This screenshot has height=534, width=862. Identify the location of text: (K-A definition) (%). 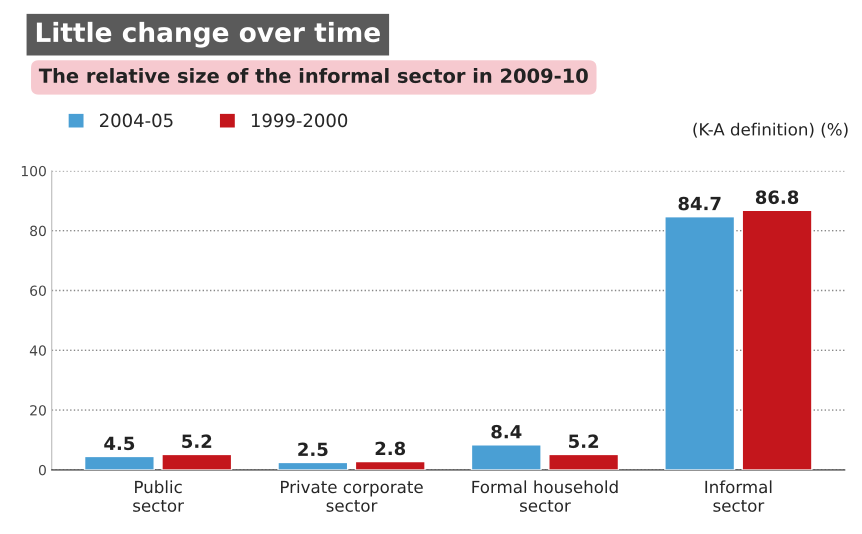
(770, 130).